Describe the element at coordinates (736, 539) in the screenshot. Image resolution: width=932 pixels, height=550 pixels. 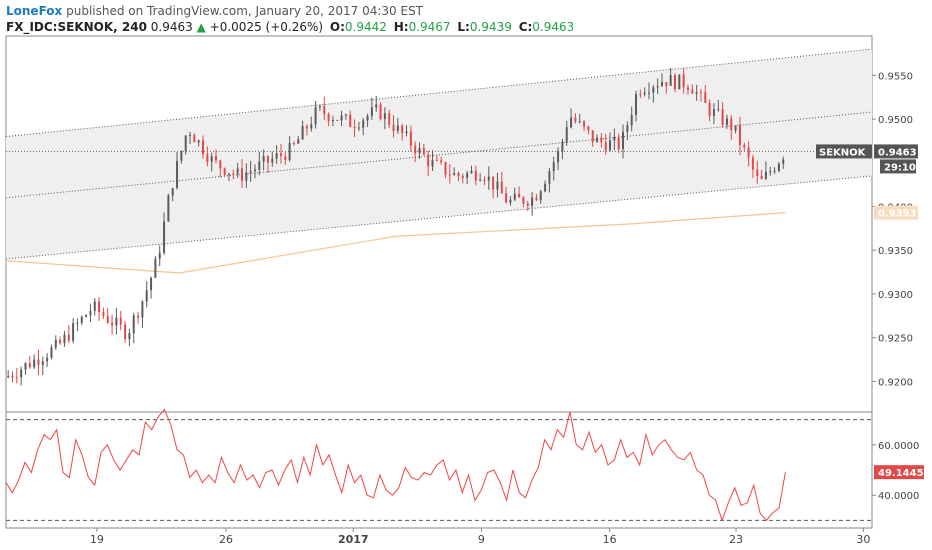
I see `x-tick-label: 23` at that location.